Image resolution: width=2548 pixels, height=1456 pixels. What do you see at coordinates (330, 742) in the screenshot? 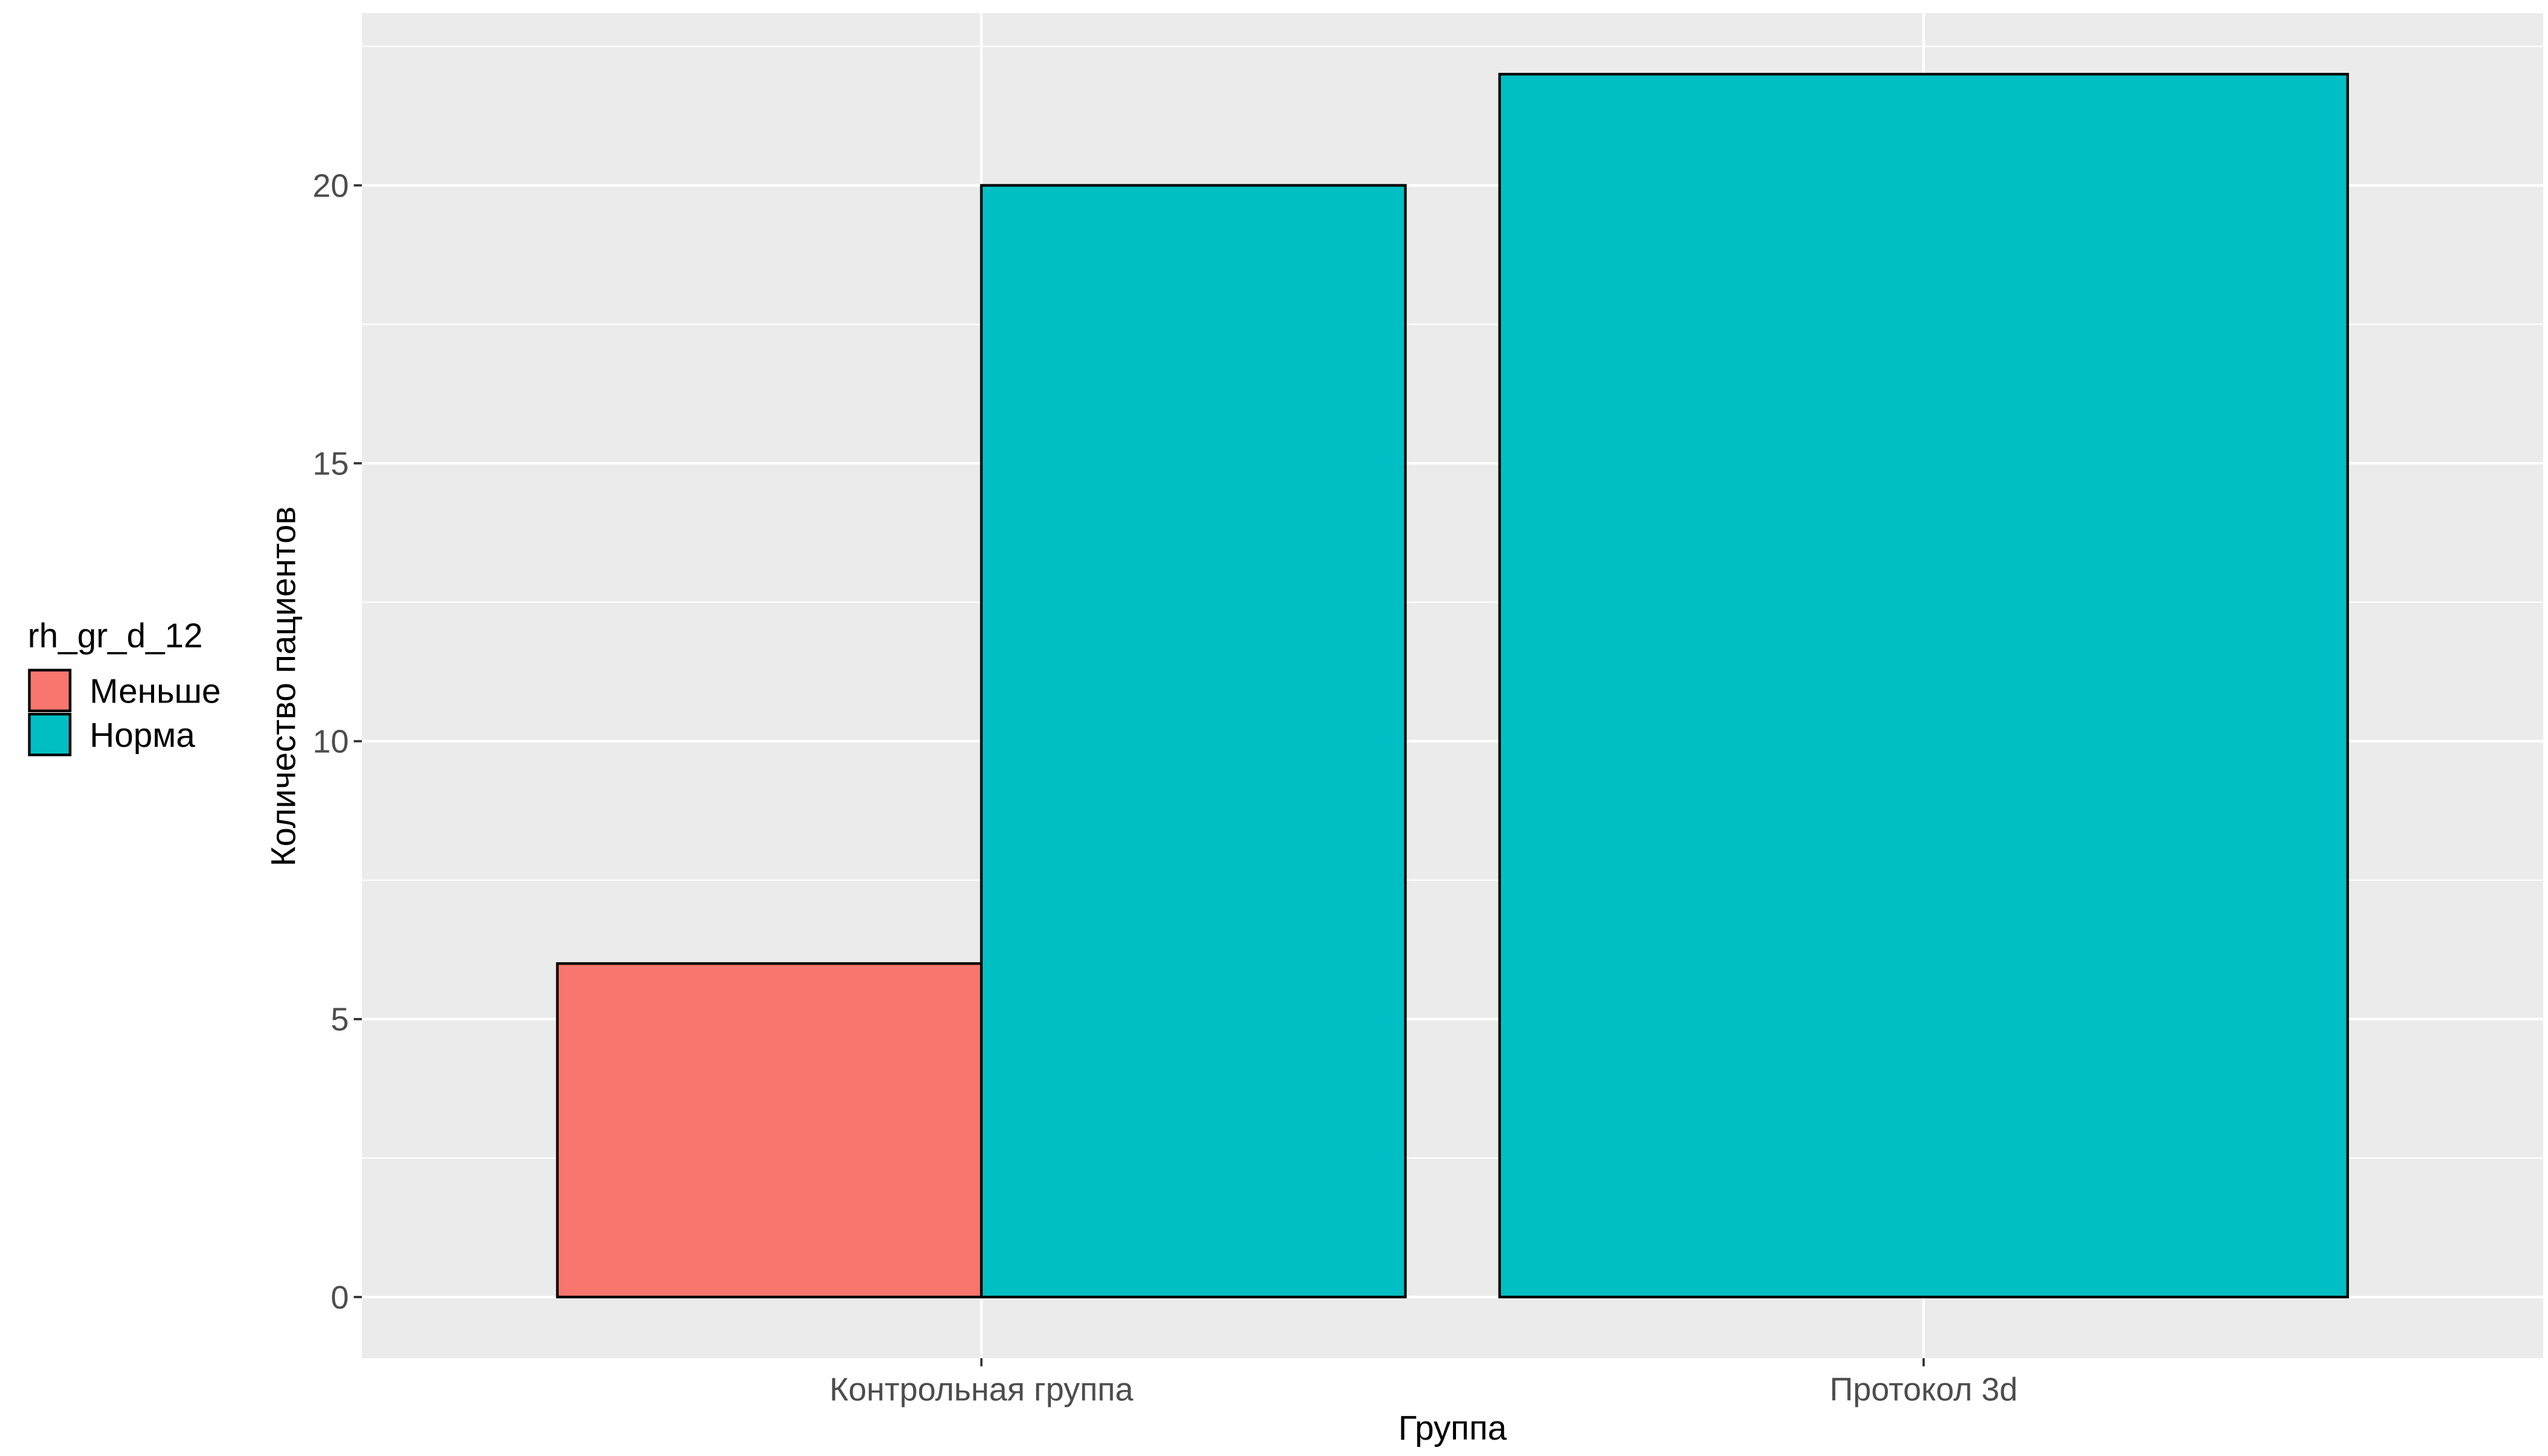
I see `y-tick-label: 10` at bounding box center [330, 742].